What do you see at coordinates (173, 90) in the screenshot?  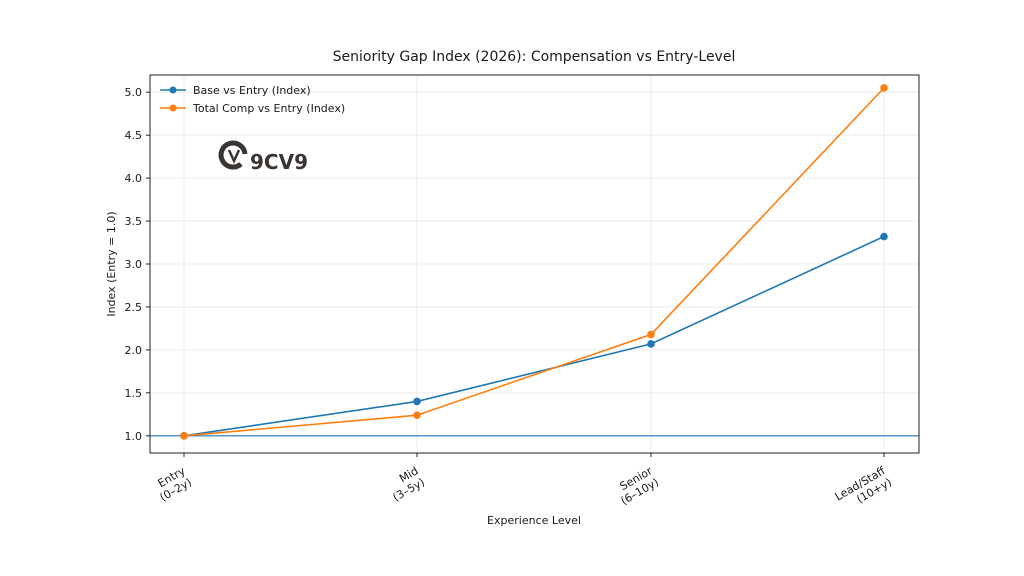 I see `legend-marker-base` at bounding box center [173, 90].